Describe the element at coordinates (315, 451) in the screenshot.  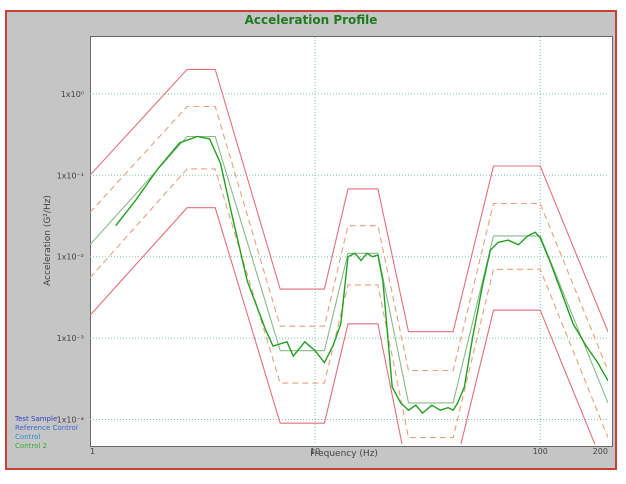
I see `x-tick-label: 10` at that location.